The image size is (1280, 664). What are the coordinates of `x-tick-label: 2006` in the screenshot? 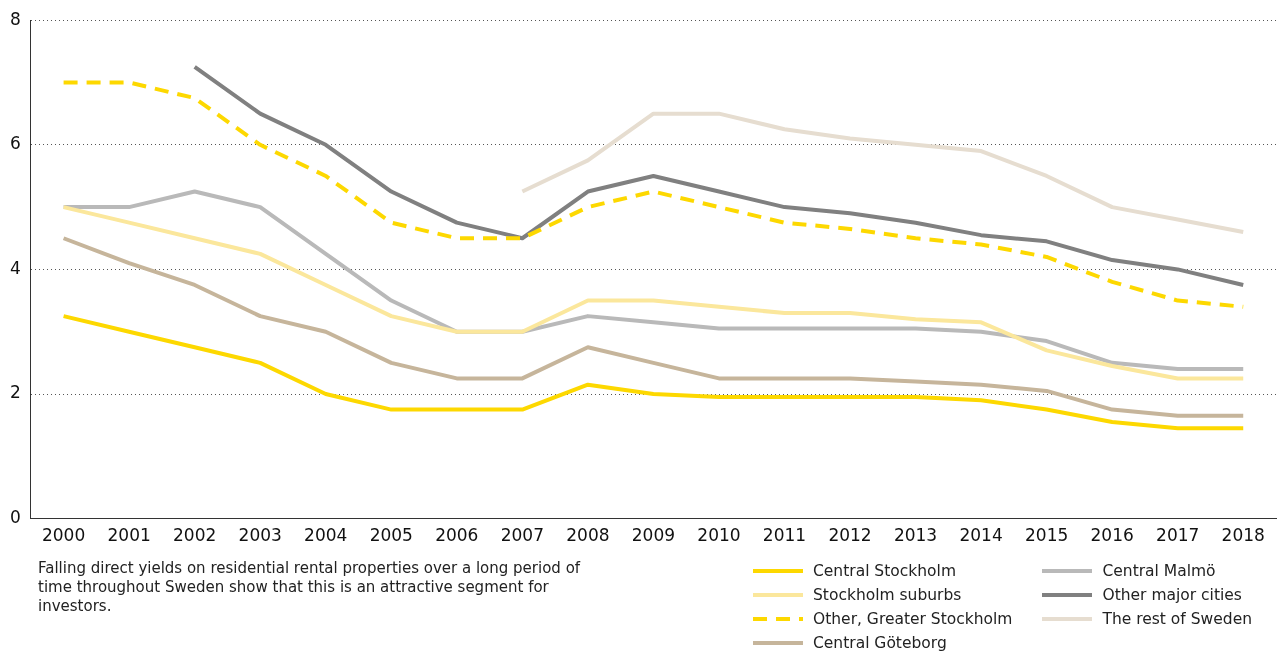 It's located at (457, 535).